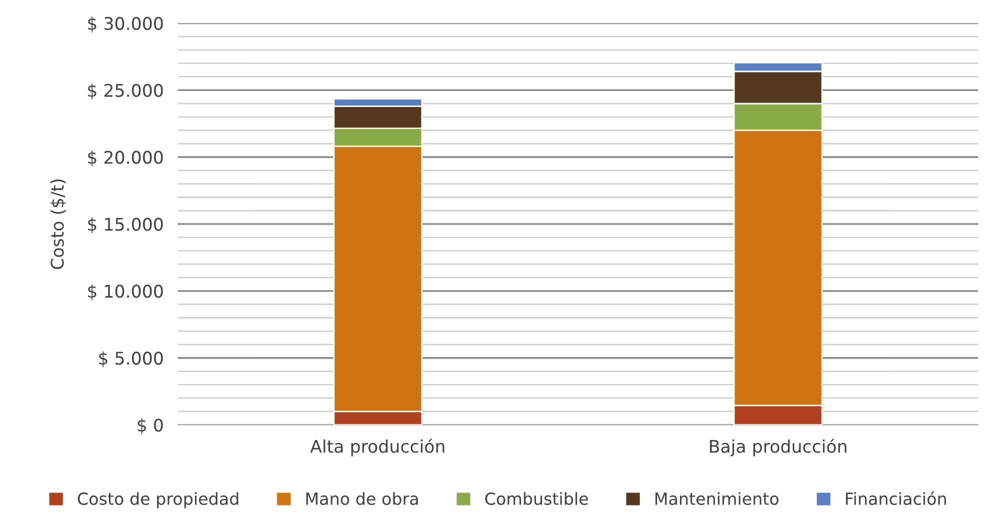 The image size is (988, 515). What do you see at coordinates (896, 498) in the screenshot?
I see `legend-label: Financiación` at bounding box center [896, 498].